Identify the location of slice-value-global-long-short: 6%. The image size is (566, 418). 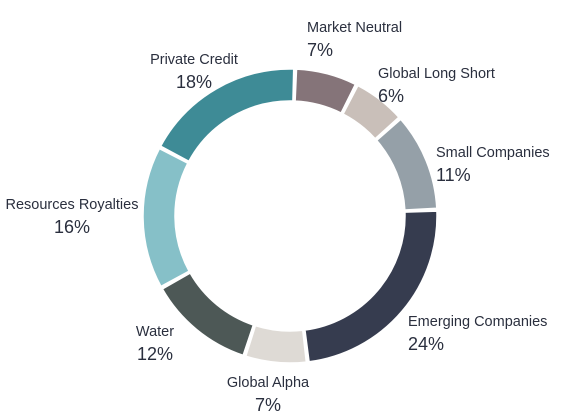
(391, 96).